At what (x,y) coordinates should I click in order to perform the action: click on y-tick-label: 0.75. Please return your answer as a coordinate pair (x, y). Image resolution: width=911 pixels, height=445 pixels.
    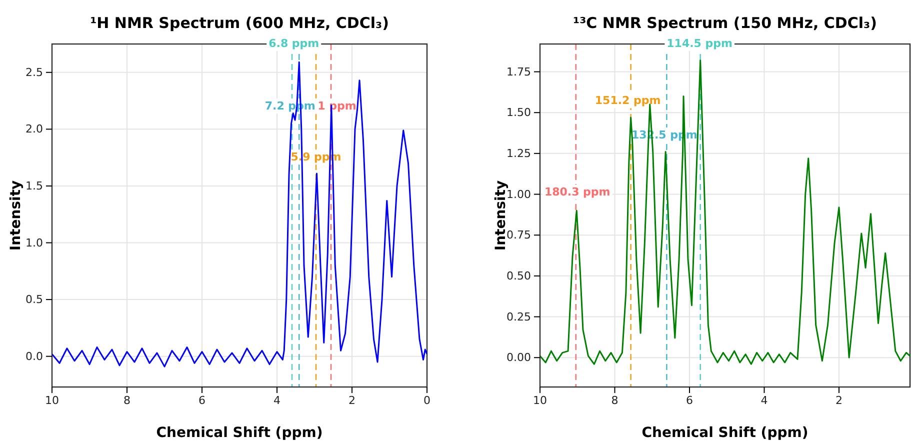
    Looking at the image, I should click on (518, 235).